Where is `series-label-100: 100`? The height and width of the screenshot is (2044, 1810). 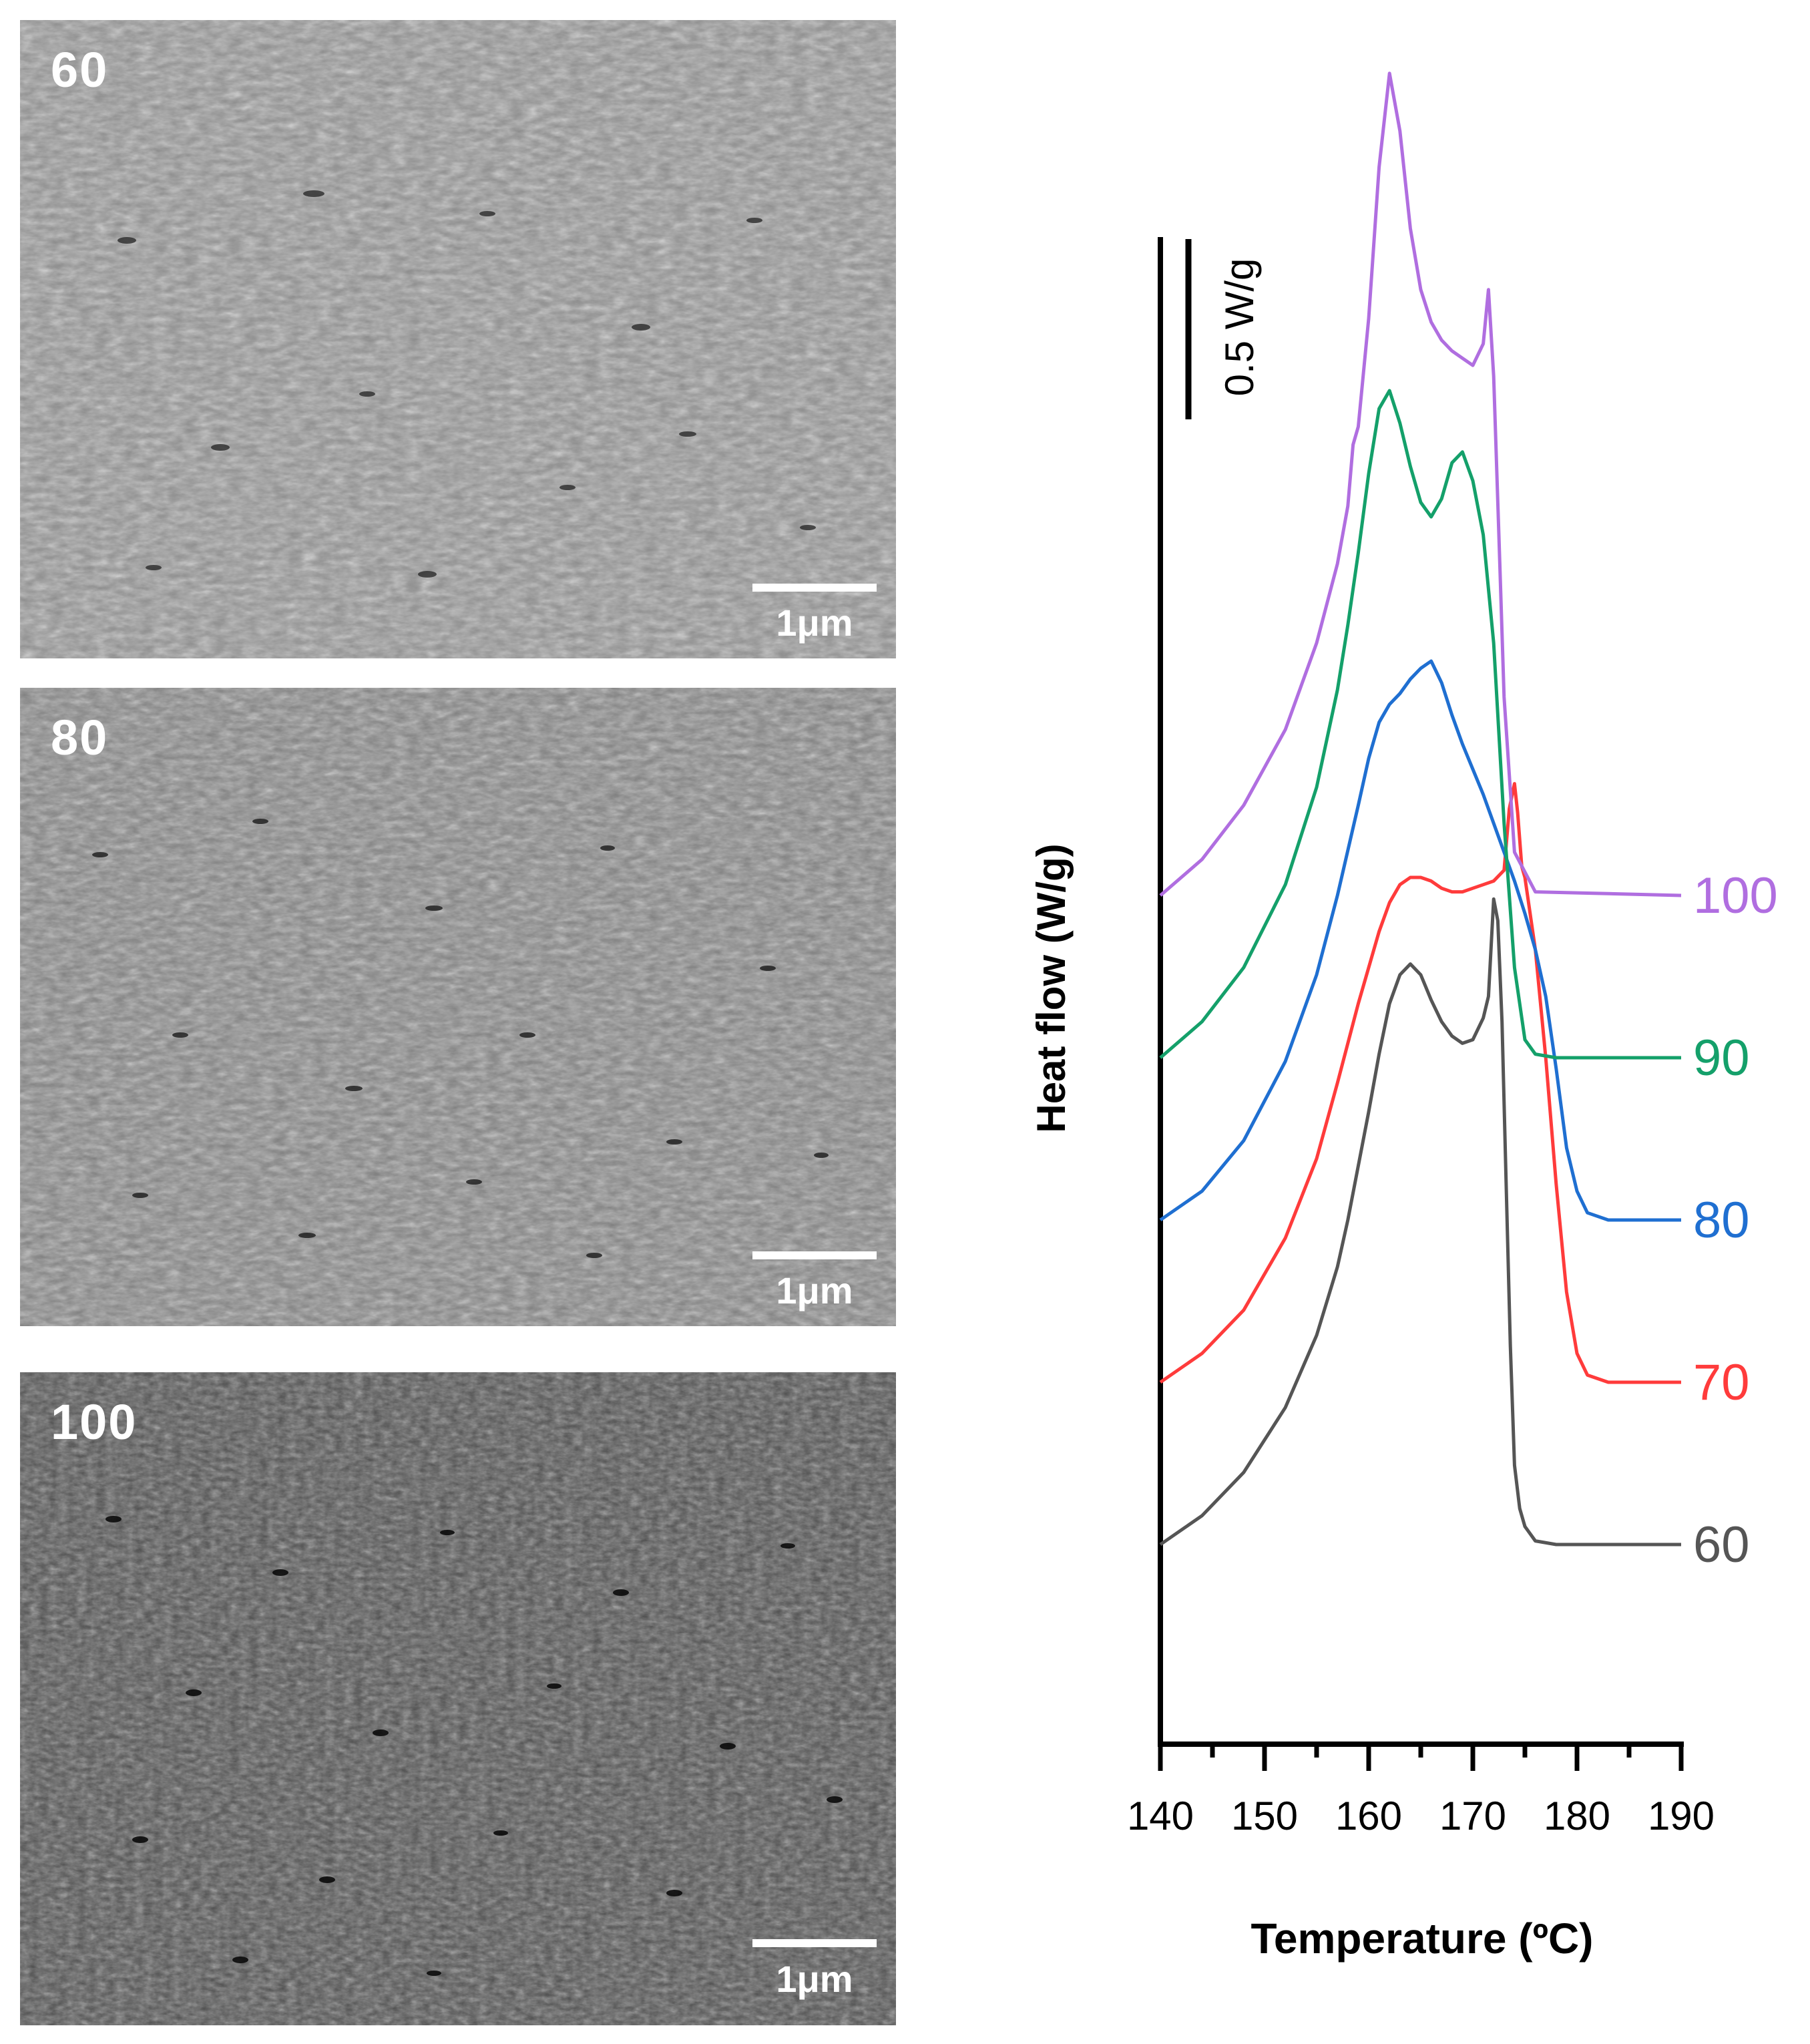
series-label-100: 100 is located at coordinates (1735, 896).